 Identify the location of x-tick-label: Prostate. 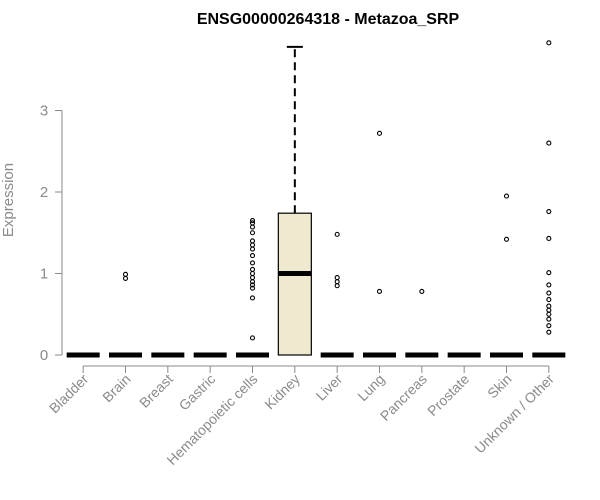
(448, 395).